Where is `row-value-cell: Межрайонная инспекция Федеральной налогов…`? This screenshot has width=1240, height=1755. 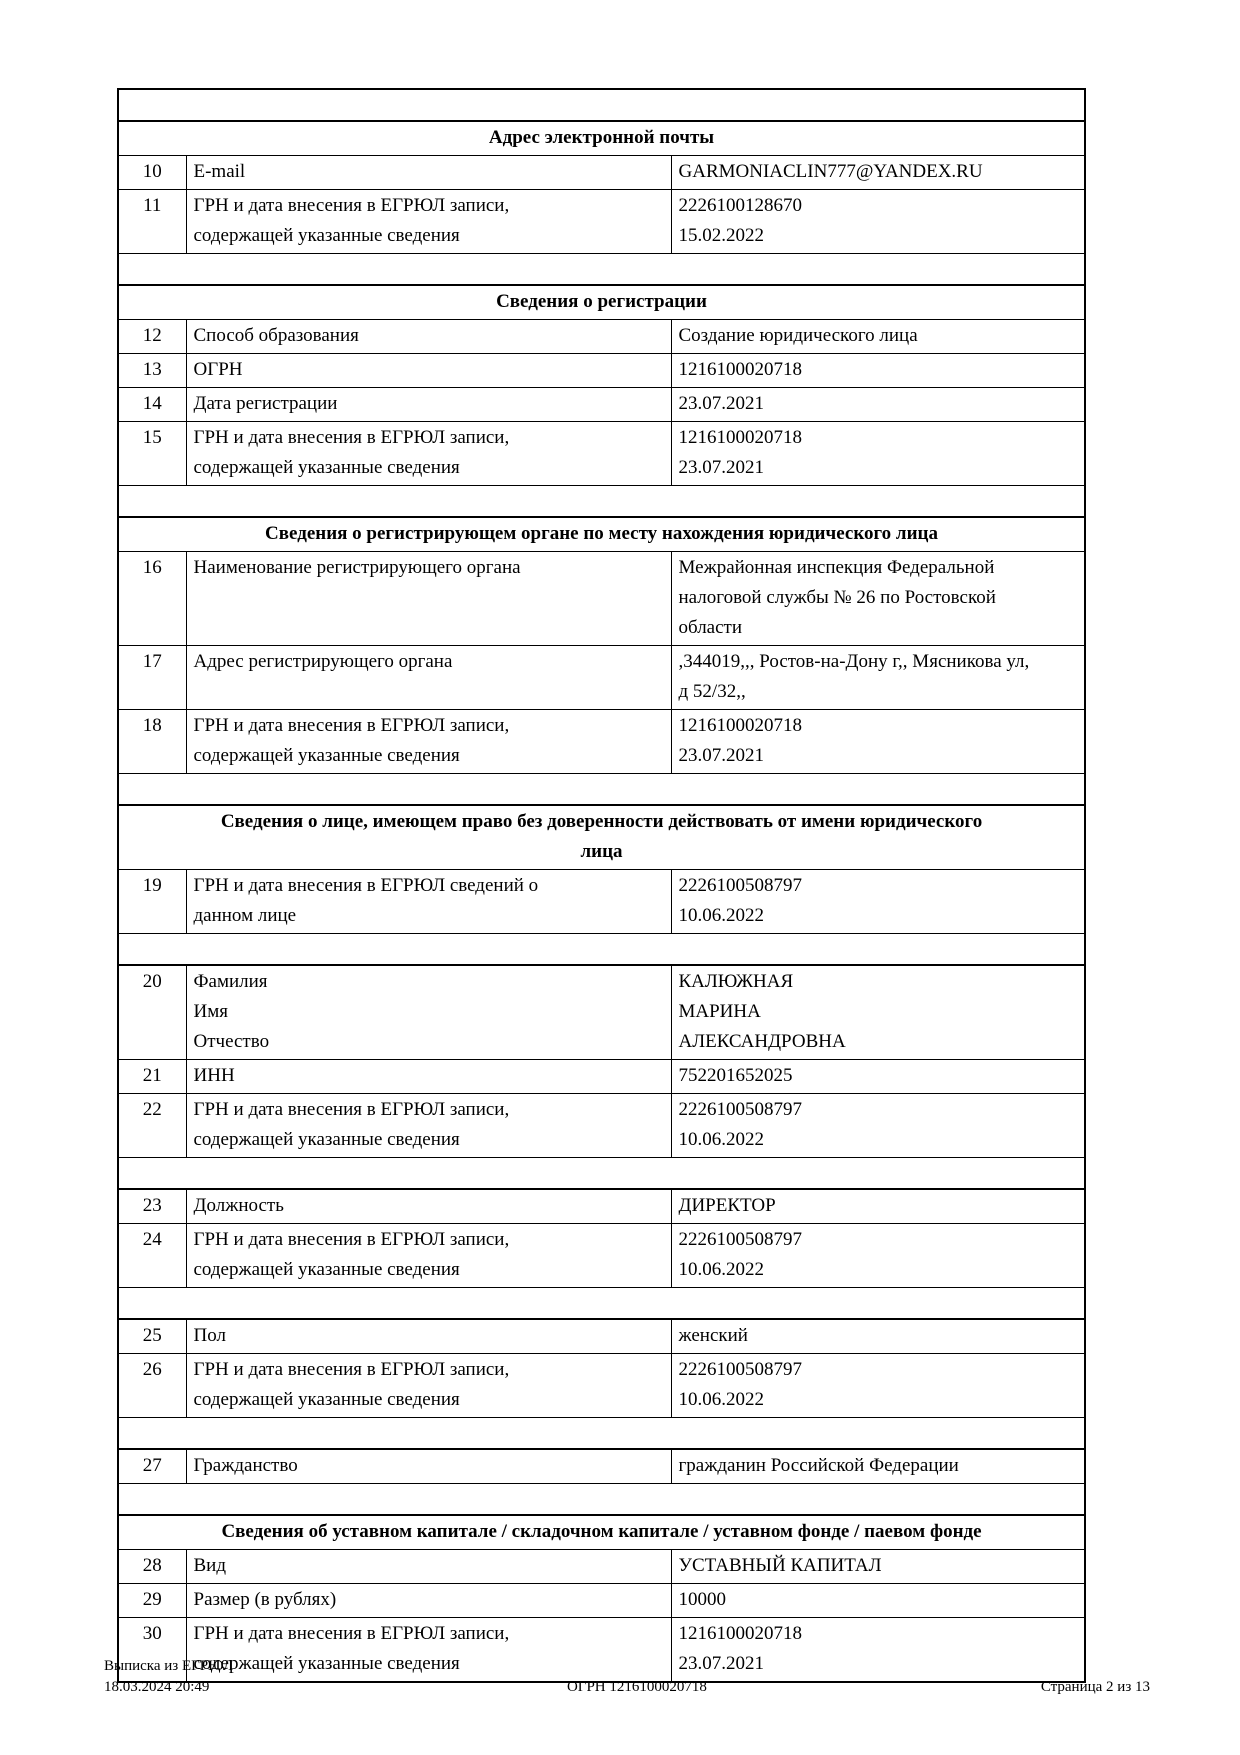 row-value-cell: Межрайонная инспекция Федеральной налогов… is located at coordinates (878, 598).